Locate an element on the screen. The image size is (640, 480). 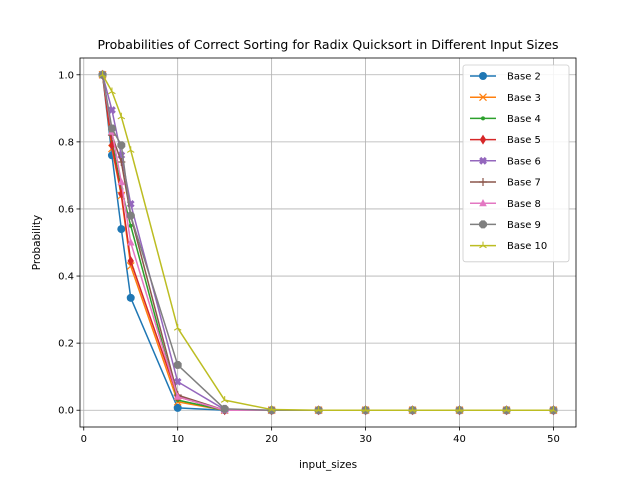
legend-item-base-4: Base 4 is located at coordinates (505, 119).